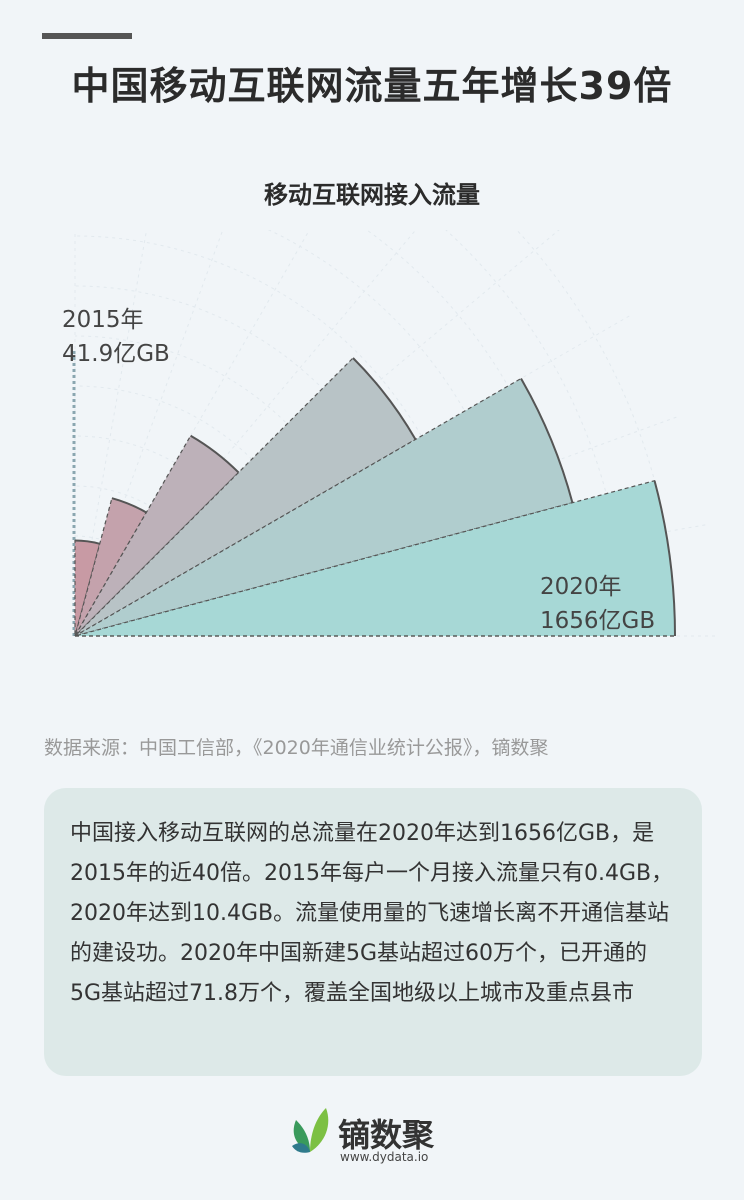  Describe the element at coordinates (597, 604) in the screenshot. I see `annotation-2020: 2020年 1656亿GB` at that location.